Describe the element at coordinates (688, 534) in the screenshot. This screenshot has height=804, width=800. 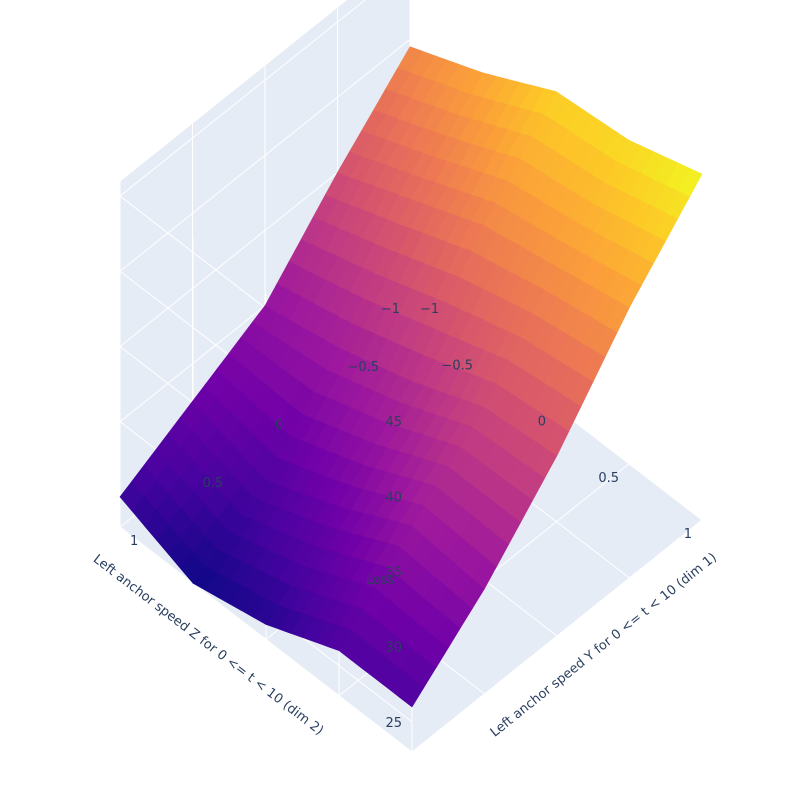
I see `y-tick-label: 1` at that location.